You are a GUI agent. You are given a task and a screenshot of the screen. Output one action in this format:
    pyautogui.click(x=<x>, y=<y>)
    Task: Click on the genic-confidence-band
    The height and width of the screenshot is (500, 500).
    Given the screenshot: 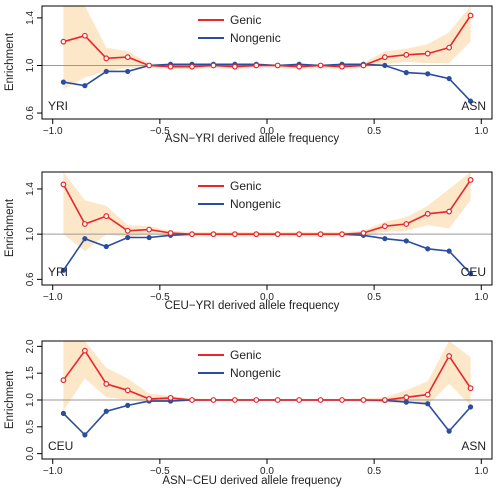 What is the action you would take?
    pyautogui.click(x=267, y=48)
    